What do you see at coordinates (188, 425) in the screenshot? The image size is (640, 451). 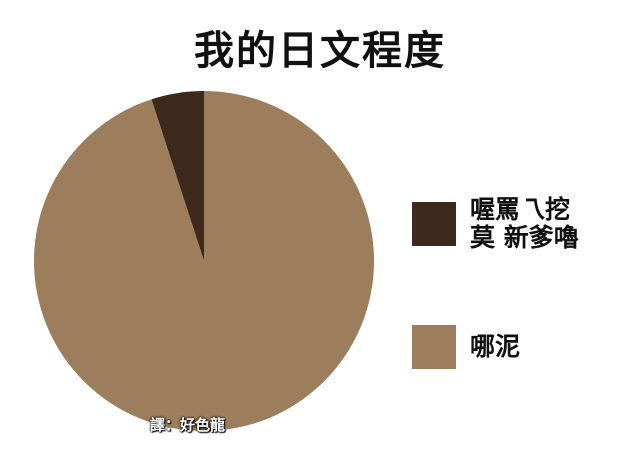 I see `translator-credit: 譯：好色龍` at bounding box center [188, 425].